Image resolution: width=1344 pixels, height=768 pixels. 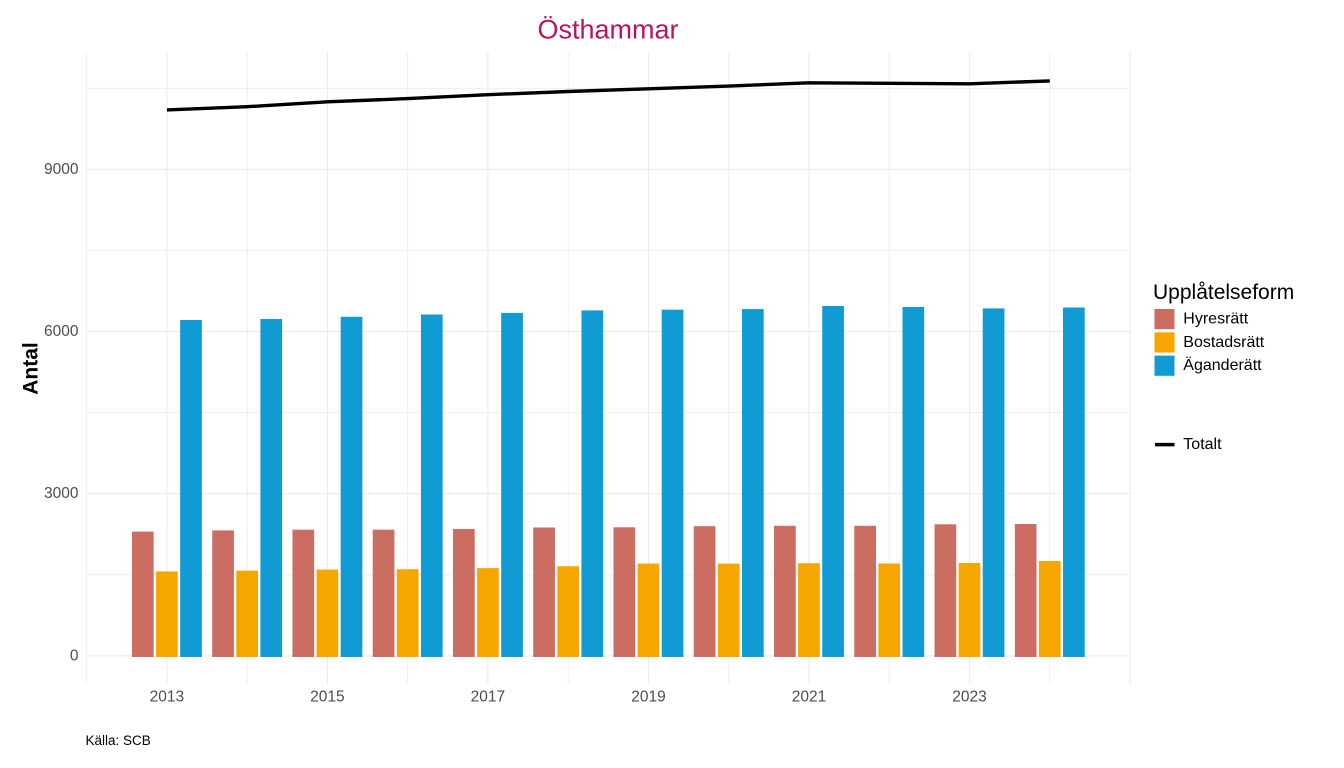 I want to click on svg-text: Källa: SCB, so click(x=118, y=740).